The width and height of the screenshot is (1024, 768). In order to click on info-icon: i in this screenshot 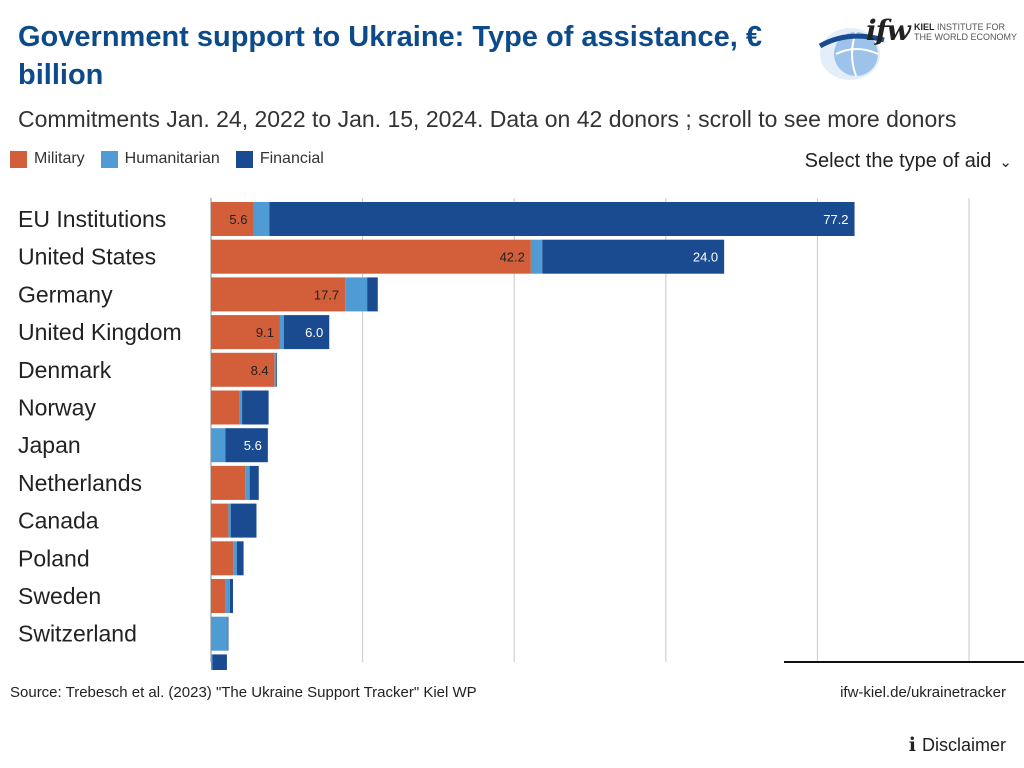, I will do `click(912, 745)`.